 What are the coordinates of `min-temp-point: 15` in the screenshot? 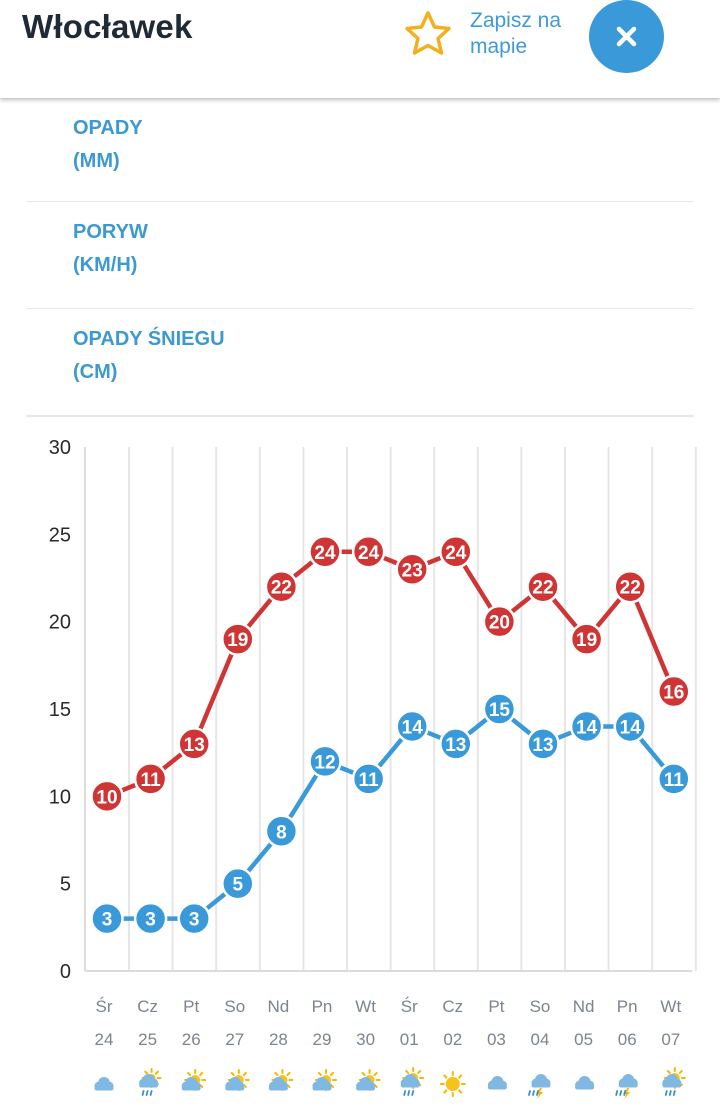 It's located at (499, 709).